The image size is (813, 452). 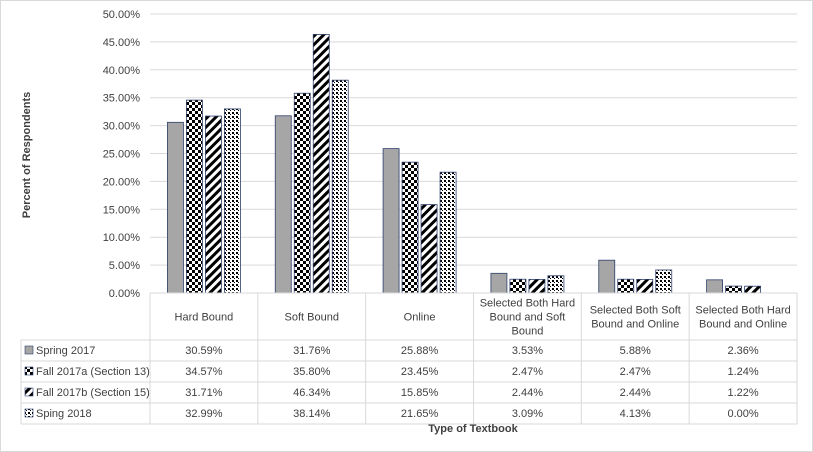 What do you see at coordinates (122, 15) in the screenshot?
I see `y-tick-label: 50.00%` at bounding box center [122, 15].